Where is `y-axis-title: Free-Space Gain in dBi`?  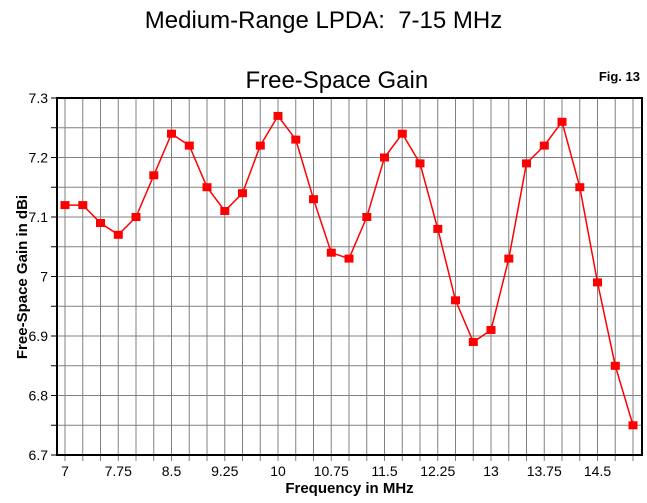 y-axis-title: Free-Space Gain in dBi is located at coordinates (22, 277).